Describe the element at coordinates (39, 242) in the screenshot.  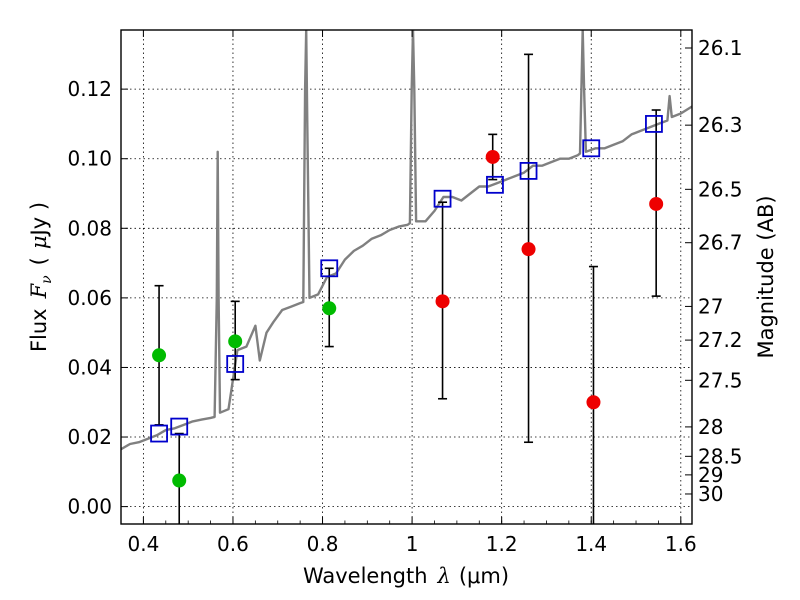
I see `y-axis-title-mu: μ` at that location.